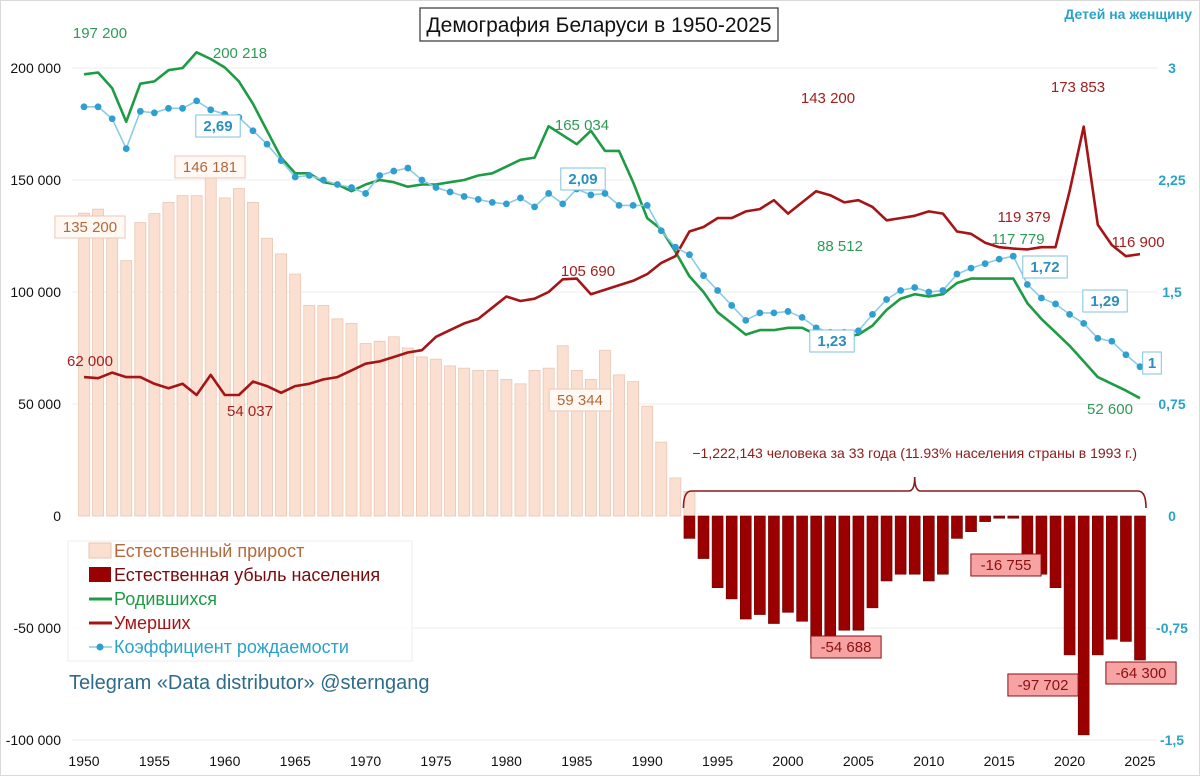  What do you see at coordinates (57, 516) in the screenshot?
I see `y-tick-label: 0` at bounding box center [57, 516].